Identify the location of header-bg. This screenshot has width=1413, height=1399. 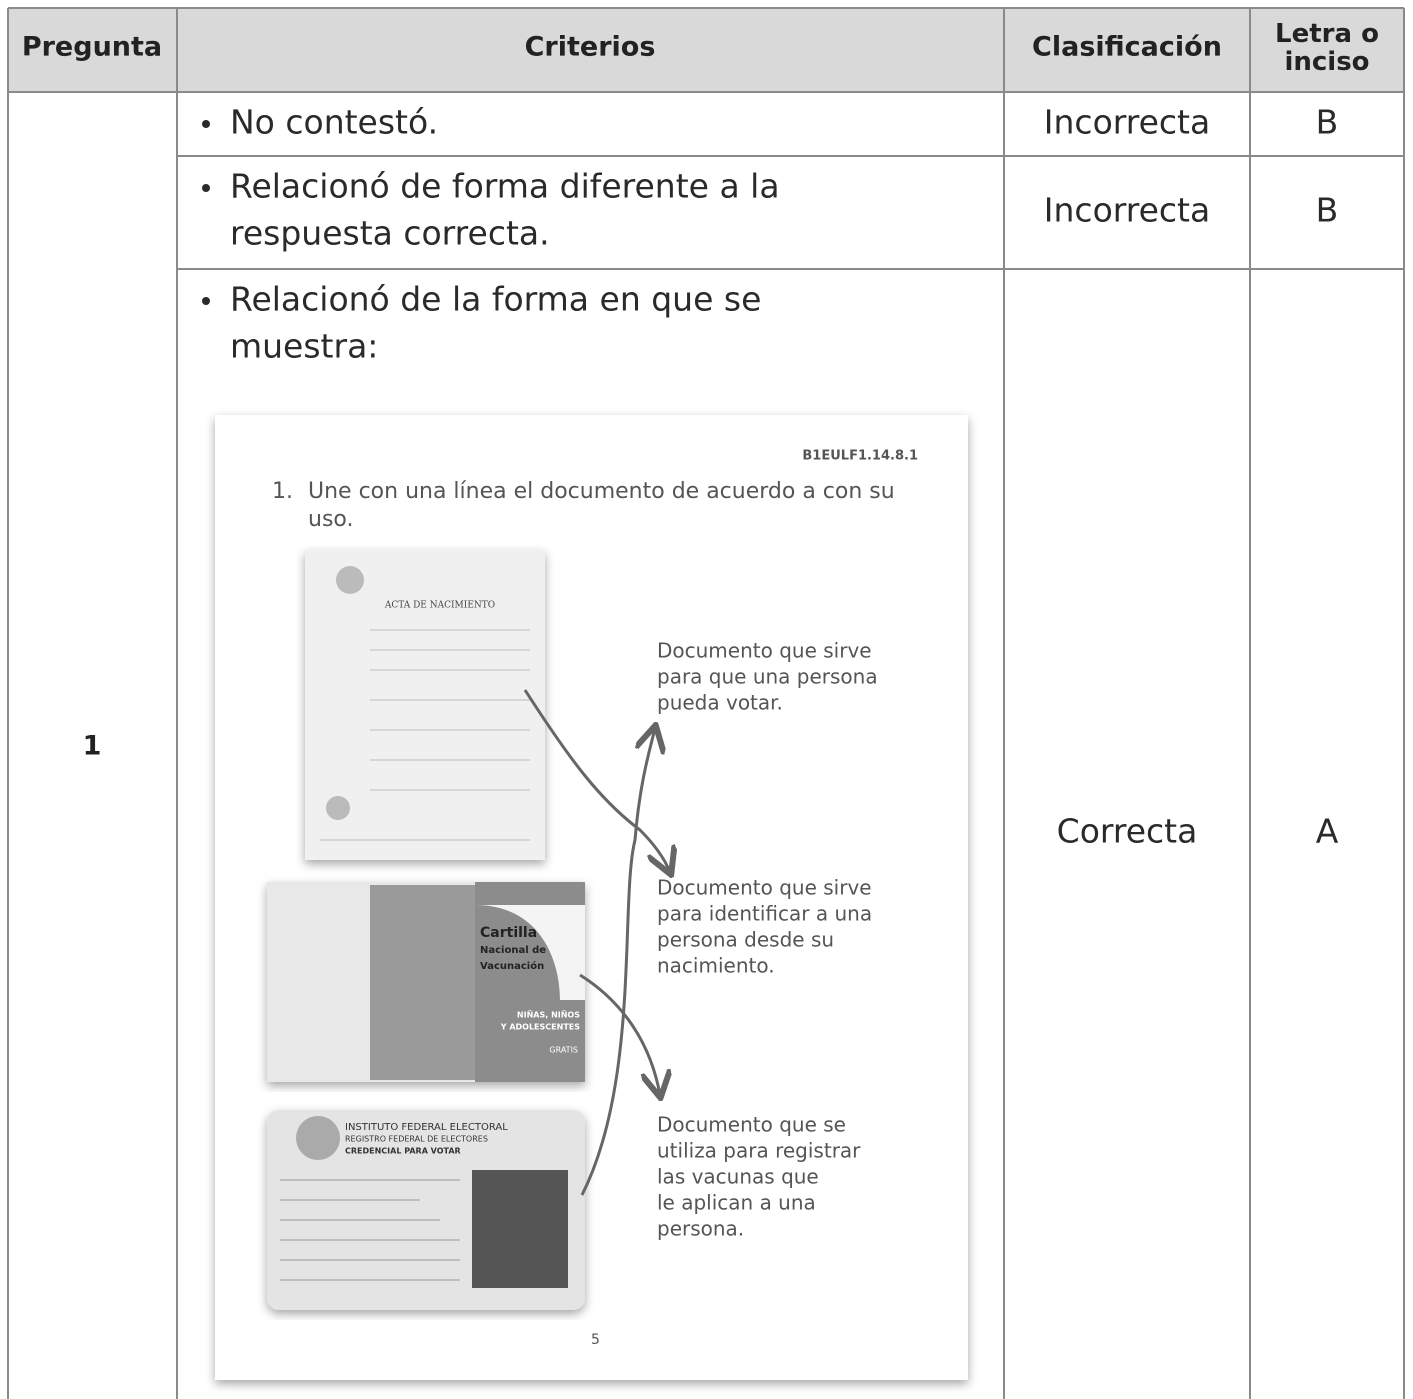
(706, 50).